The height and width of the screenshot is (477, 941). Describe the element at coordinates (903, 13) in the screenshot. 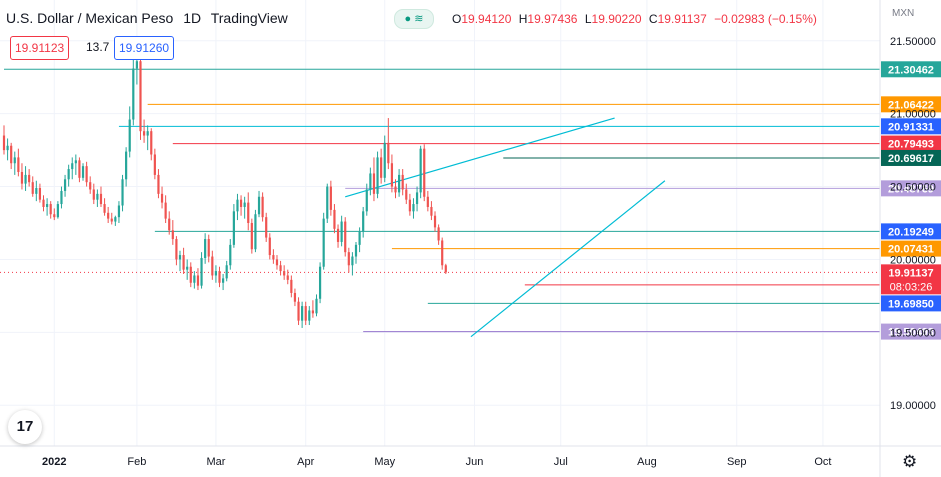

I see `currency-label: MXN` at that location.